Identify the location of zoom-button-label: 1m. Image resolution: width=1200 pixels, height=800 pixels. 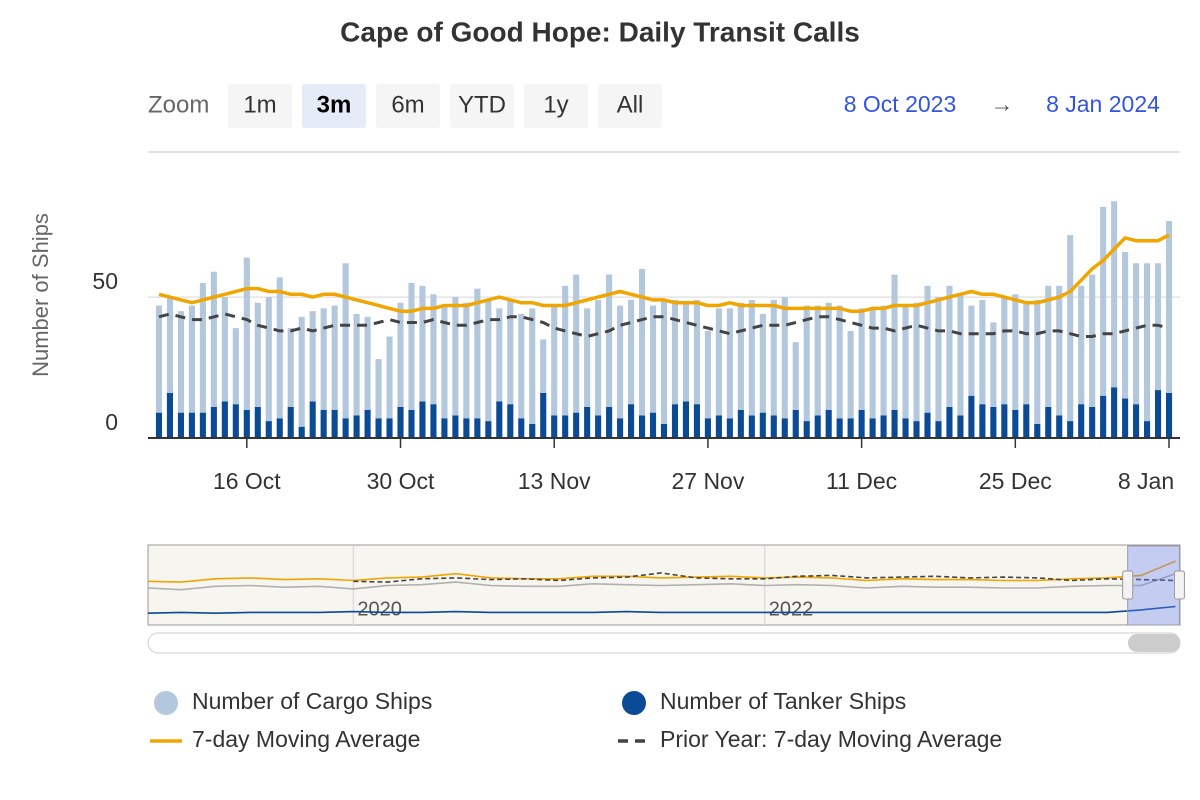
(259, 104).